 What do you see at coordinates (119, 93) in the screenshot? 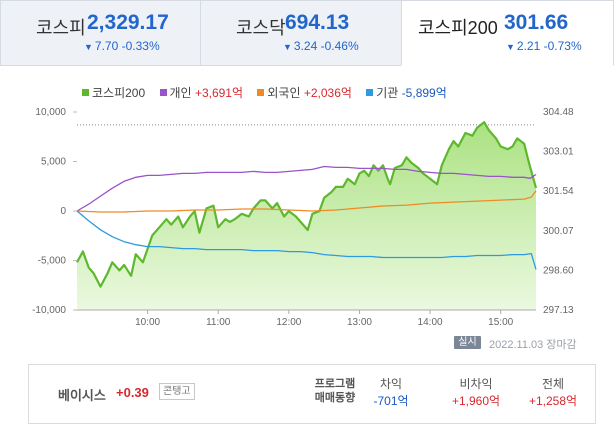
I see `legend-name: 코스피200` at bounding box center [119, 93].